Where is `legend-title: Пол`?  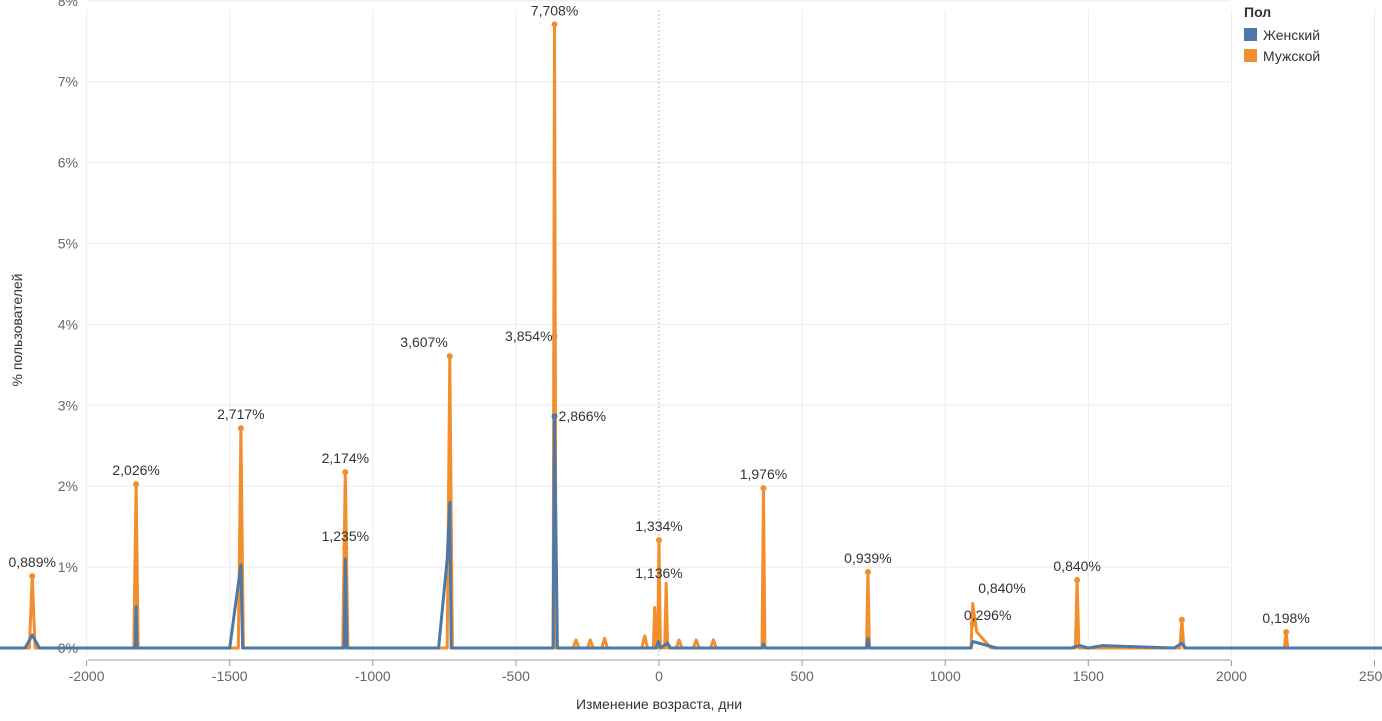
legend-title: Пол is located at coordinates (1258, 12).